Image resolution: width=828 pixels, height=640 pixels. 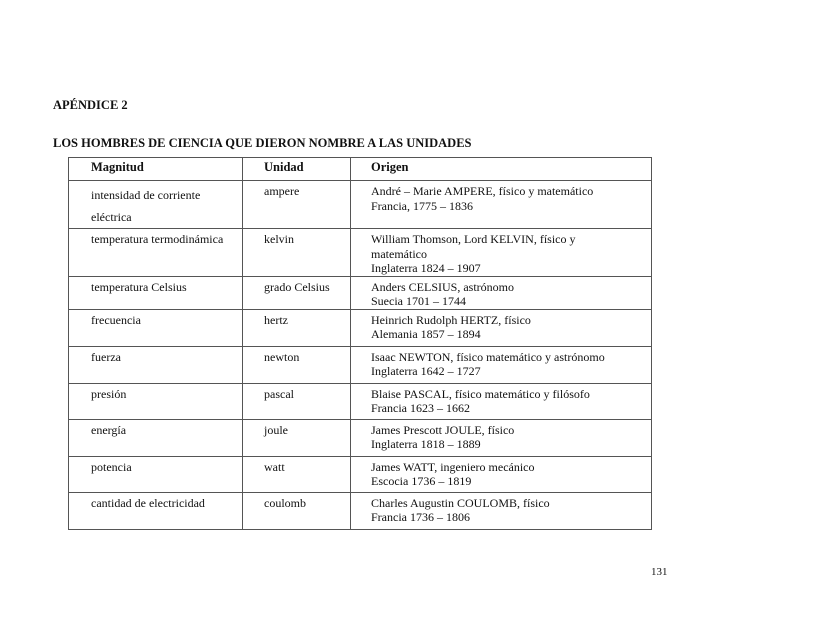 What do you see at coordinates (659, 572) in the screenshot?
I see `page-number: 131` at bounding box center [659, 572].